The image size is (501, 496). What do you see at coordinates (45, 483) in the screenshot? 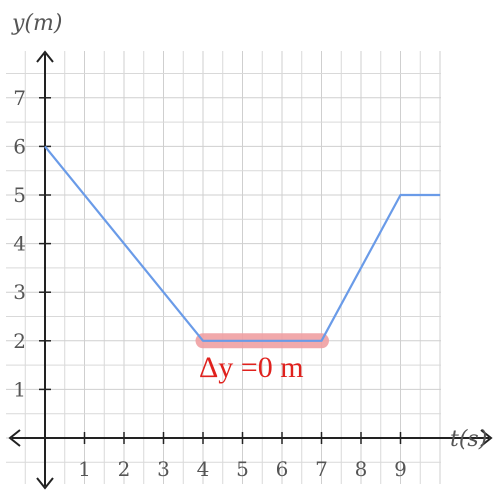
I see `y-axis-arrow-bottom` at bounding box center [45, 483].